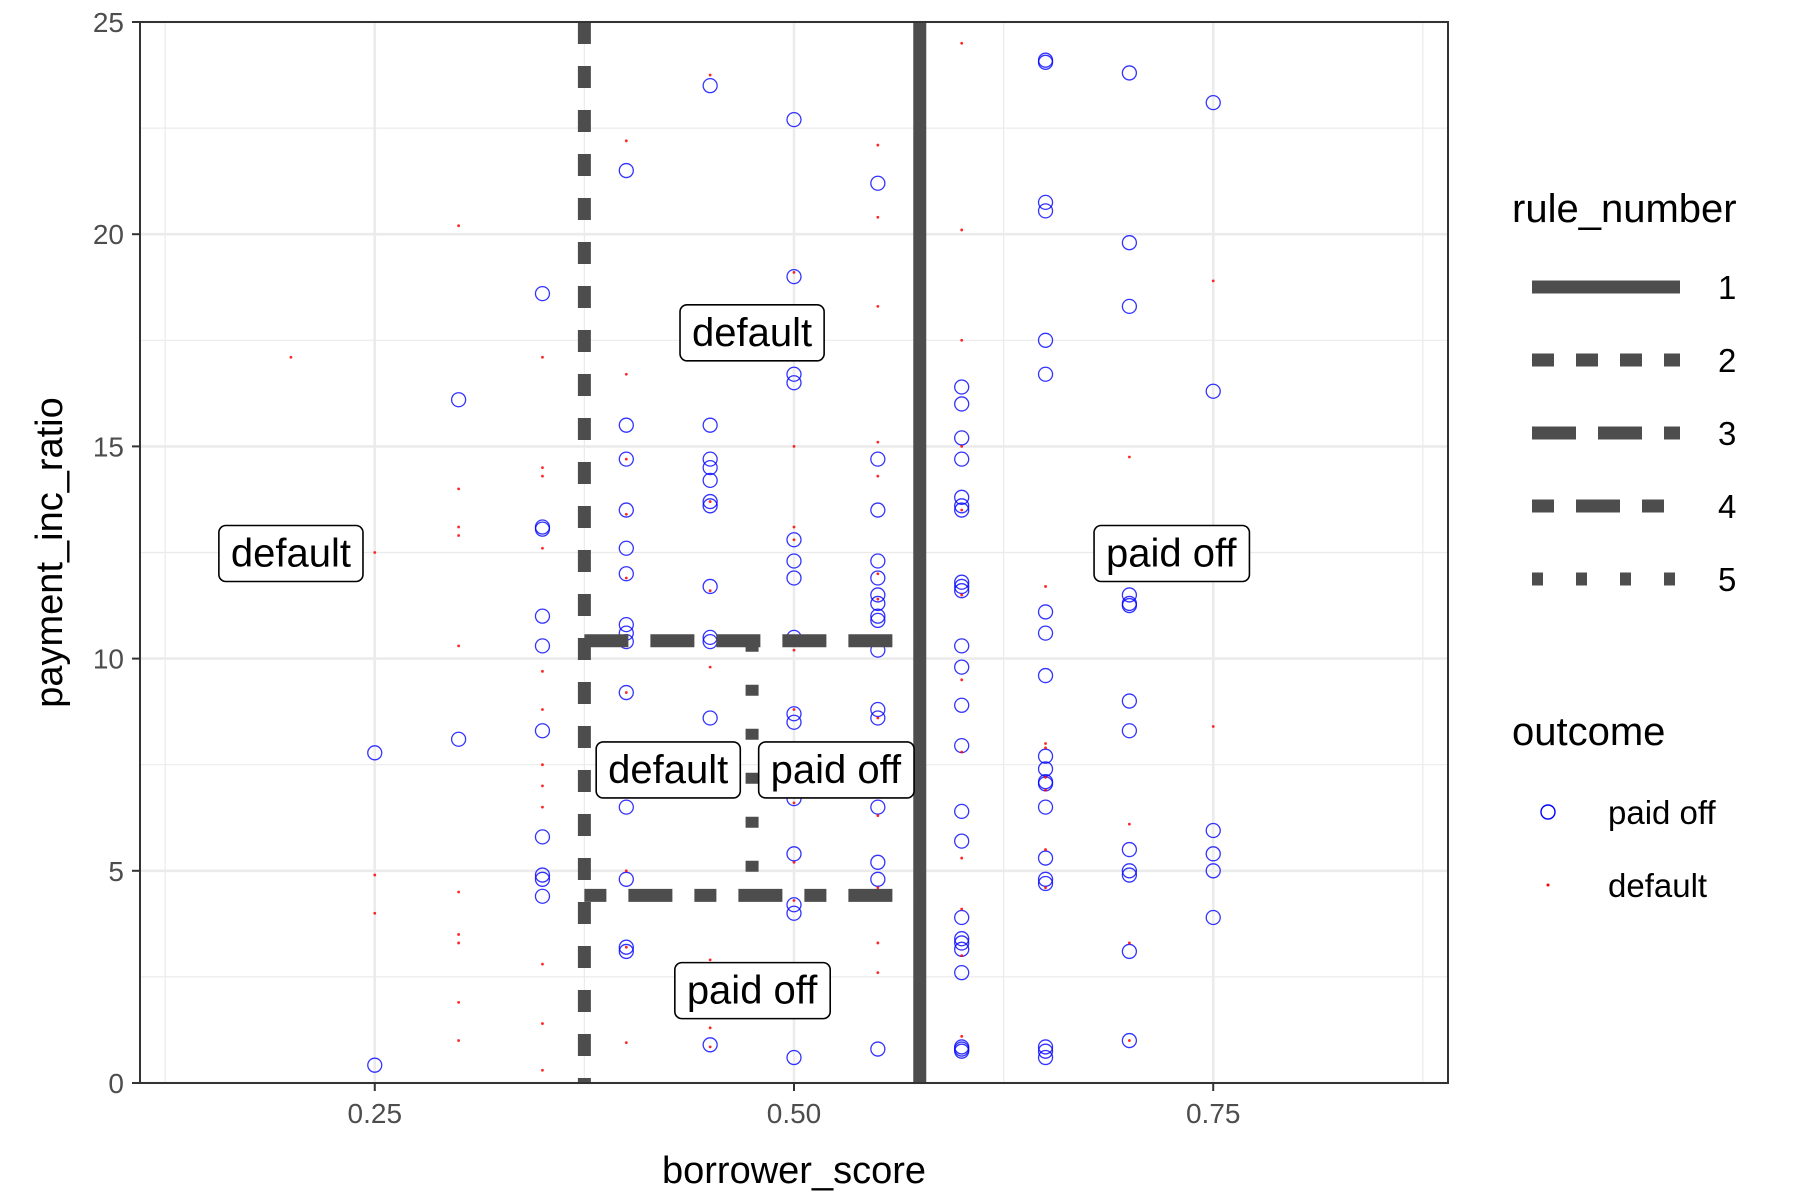 The width and height of the screenshot is (1800, 1200). I want to click on y-tick-label: 15, so click(108, 446).